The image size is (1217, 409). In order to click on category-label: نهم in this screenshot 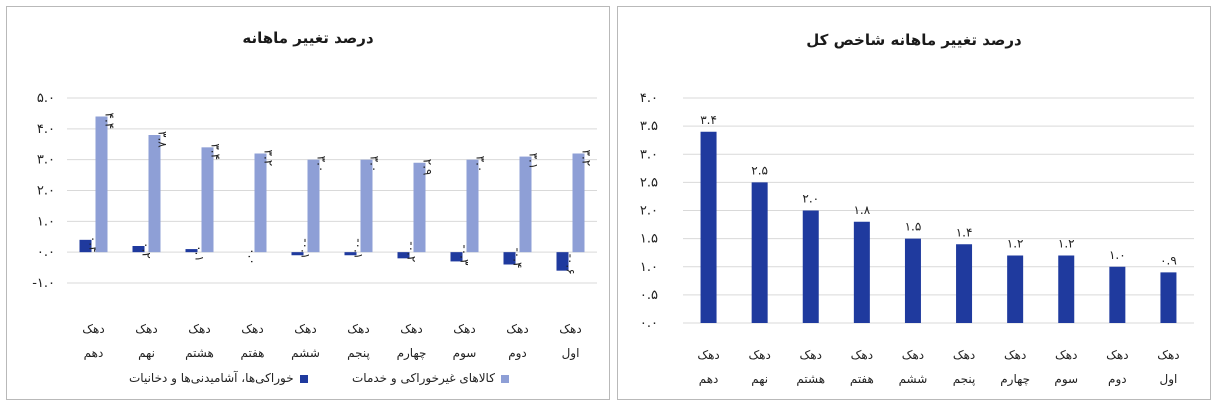, I will do `click(759, 379)`.